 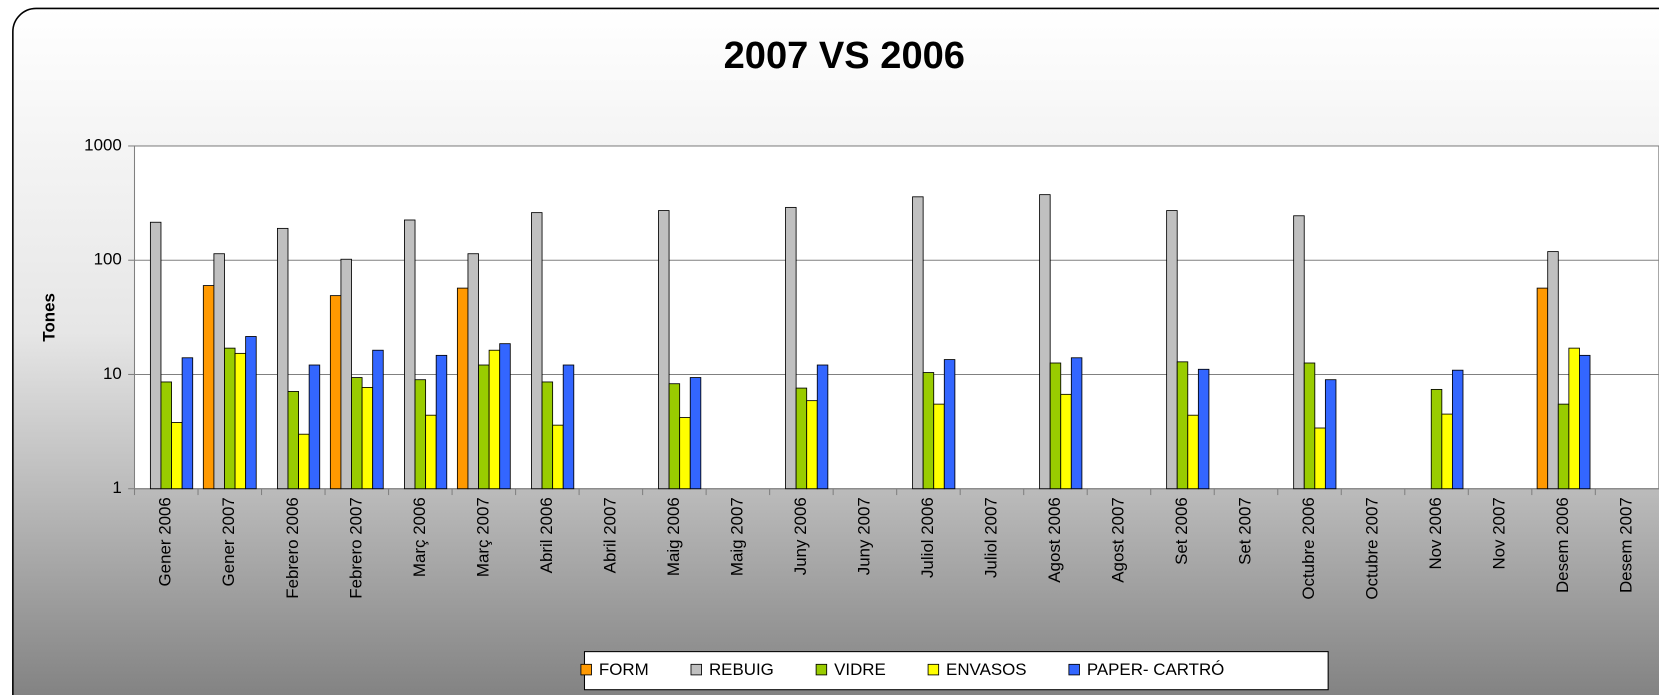 I want to click on y-tick-label: 1000, so click(x=103, y=144).